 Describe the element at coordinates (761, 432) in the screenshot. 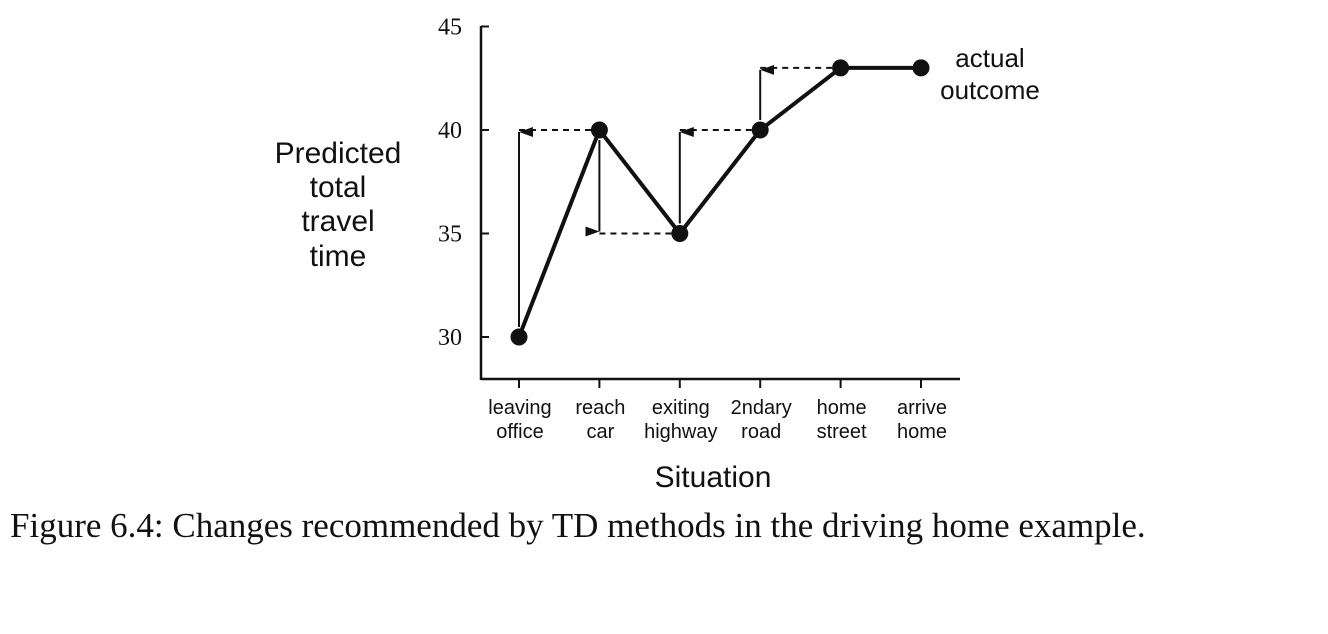

I see `x-tick-label: road` at that location.